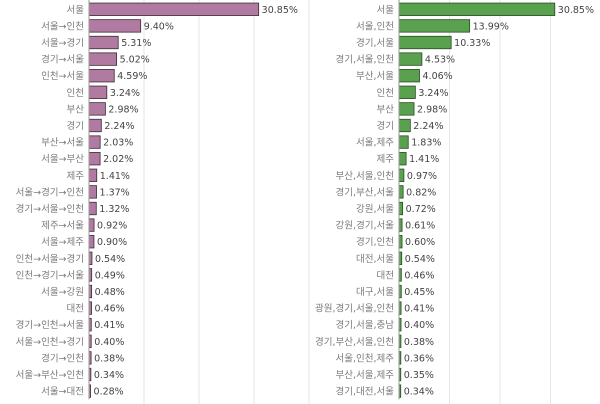 The width and height of the screenshot is (600, 404). What do you see at coordinates (50, 325) in the screenshot?
I see `category-label: 경기→인천→서울` at bounding box center [50, 325].